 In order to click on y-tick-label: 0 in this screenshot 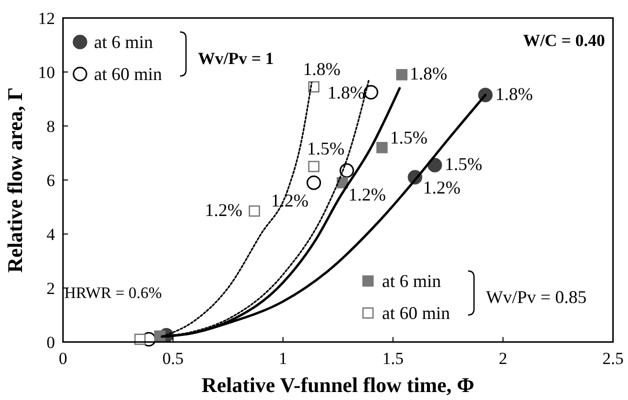, I will do `click(50, 342)`.